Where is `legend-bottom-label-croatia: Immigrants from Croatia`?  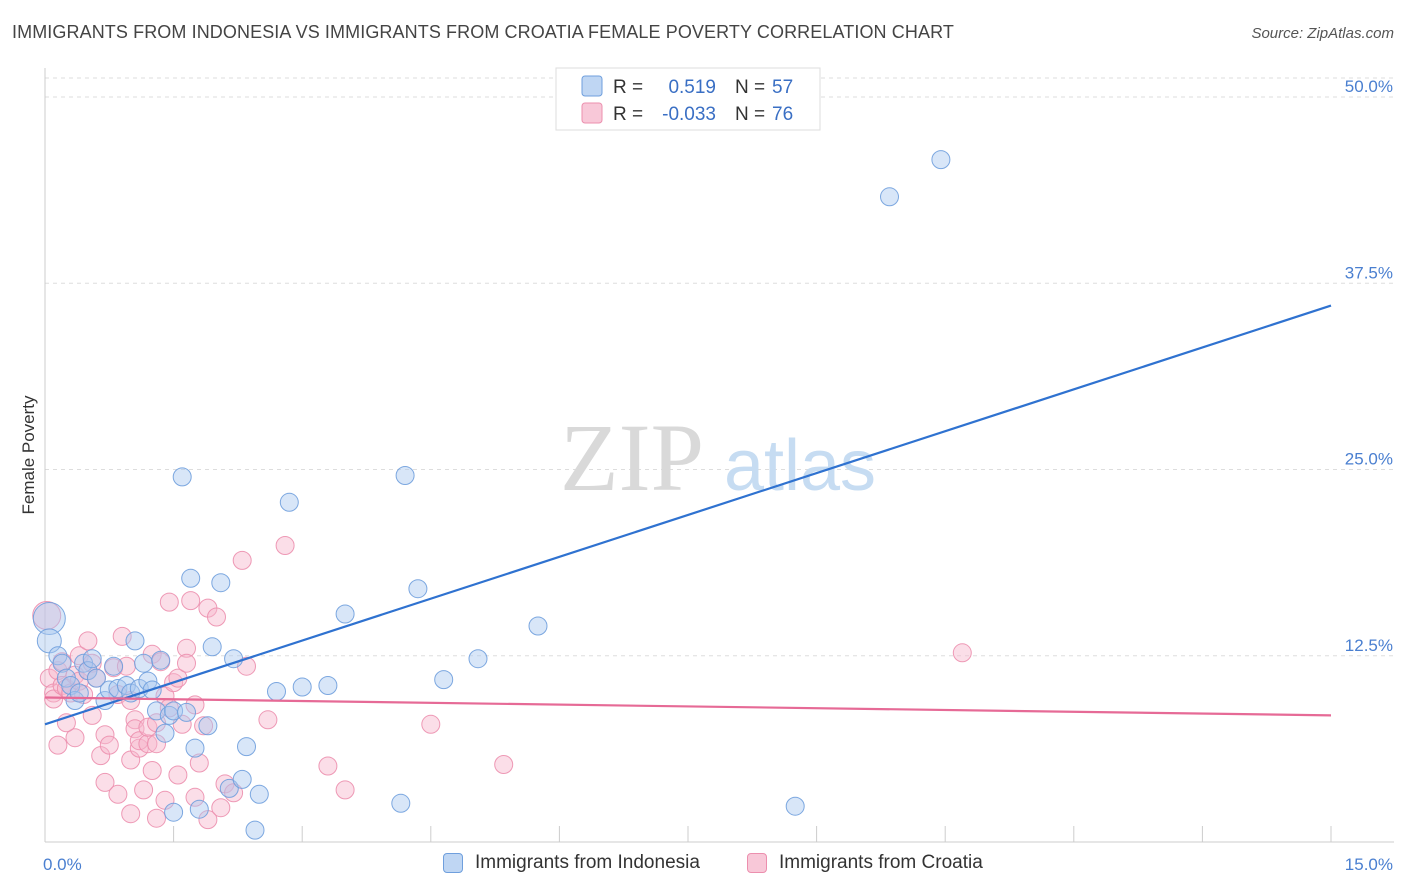 legend-bottom-label-croatia: Immigrants from Croatia is located at coordinates (881, 862).